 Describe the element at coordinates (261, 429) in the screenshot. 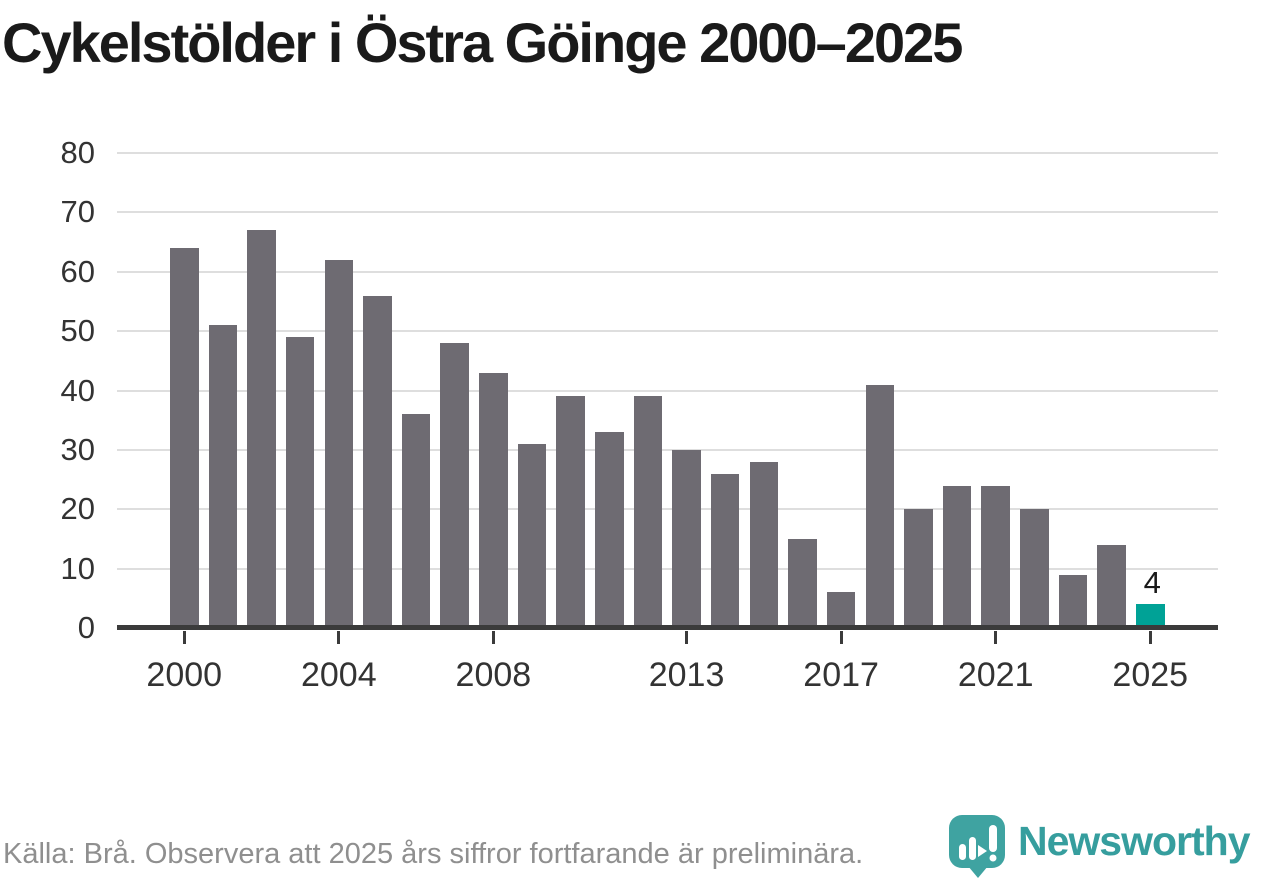

I see `bar-2002` at that location.